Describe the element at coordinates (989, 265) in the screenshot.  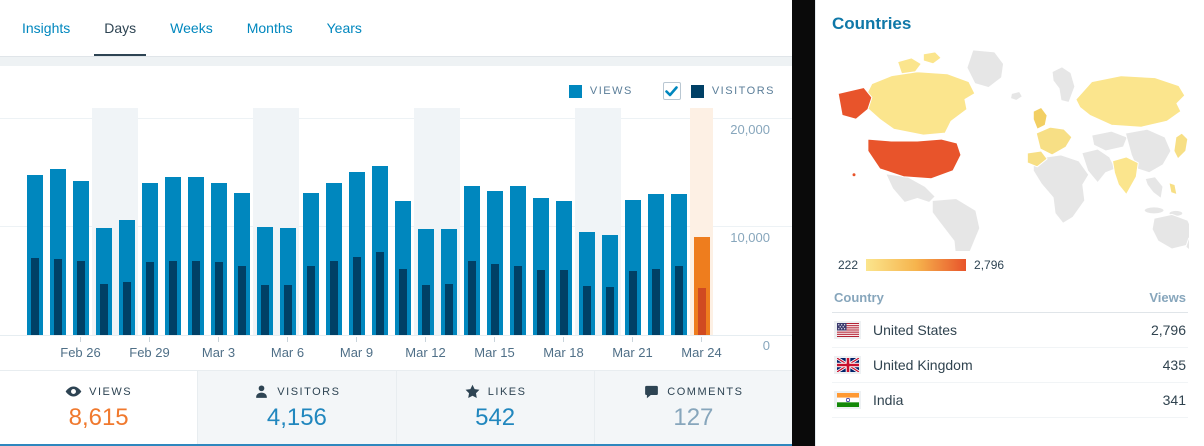
I see `map-legend-max: 2,796` at that location.